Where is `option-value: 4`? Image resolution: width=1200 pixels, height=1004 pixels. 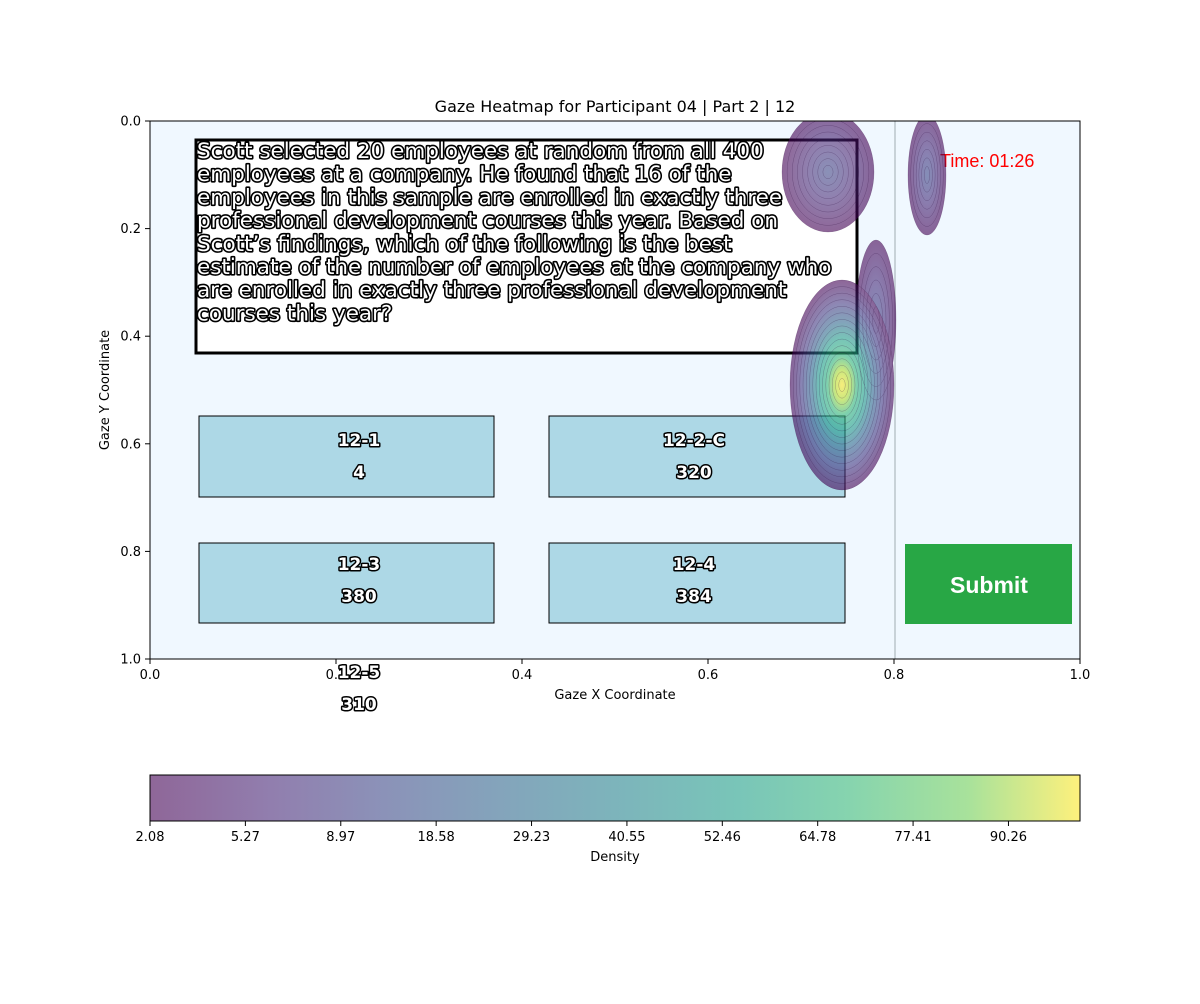
option-value: 4 is located at coordinates (359, 473).